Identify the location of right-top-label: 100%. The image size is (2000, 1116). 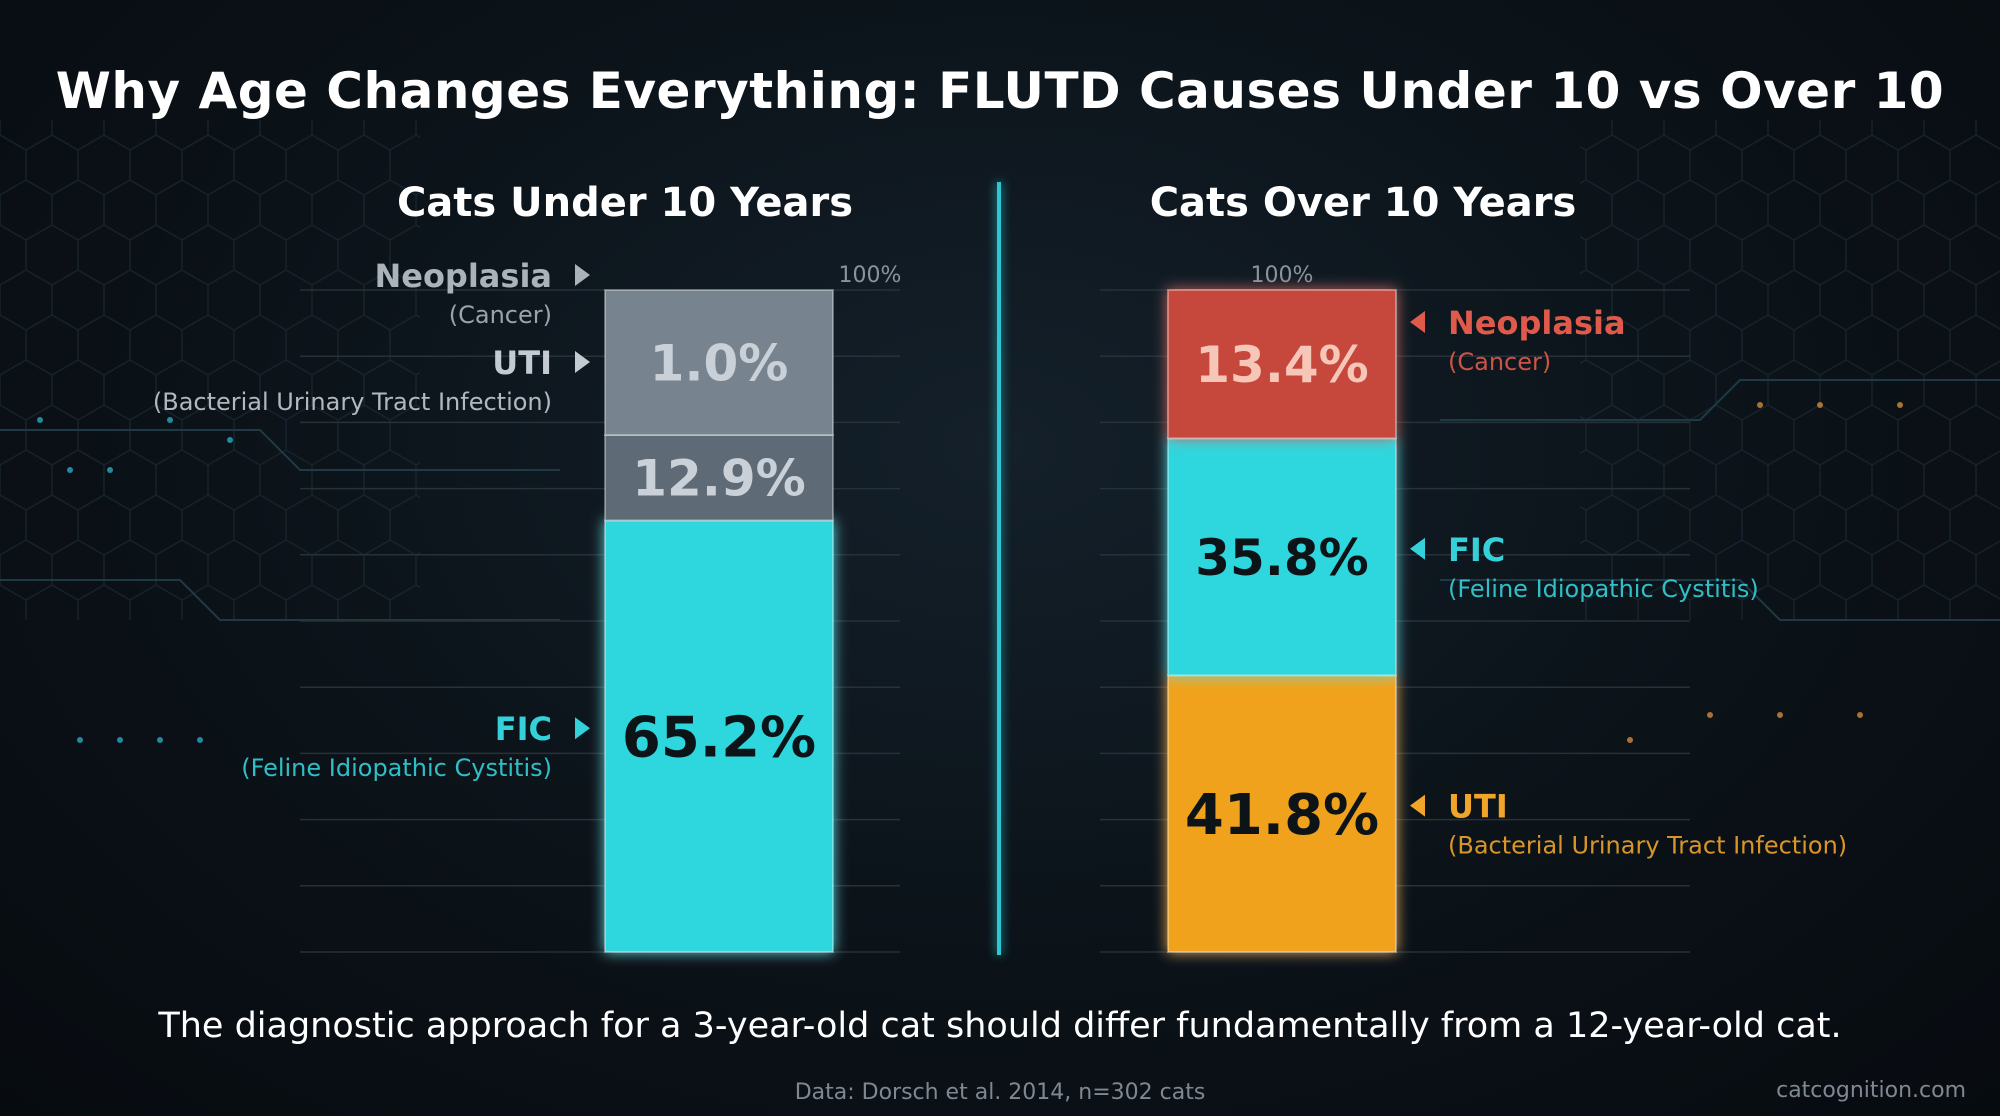
(1282, 275).